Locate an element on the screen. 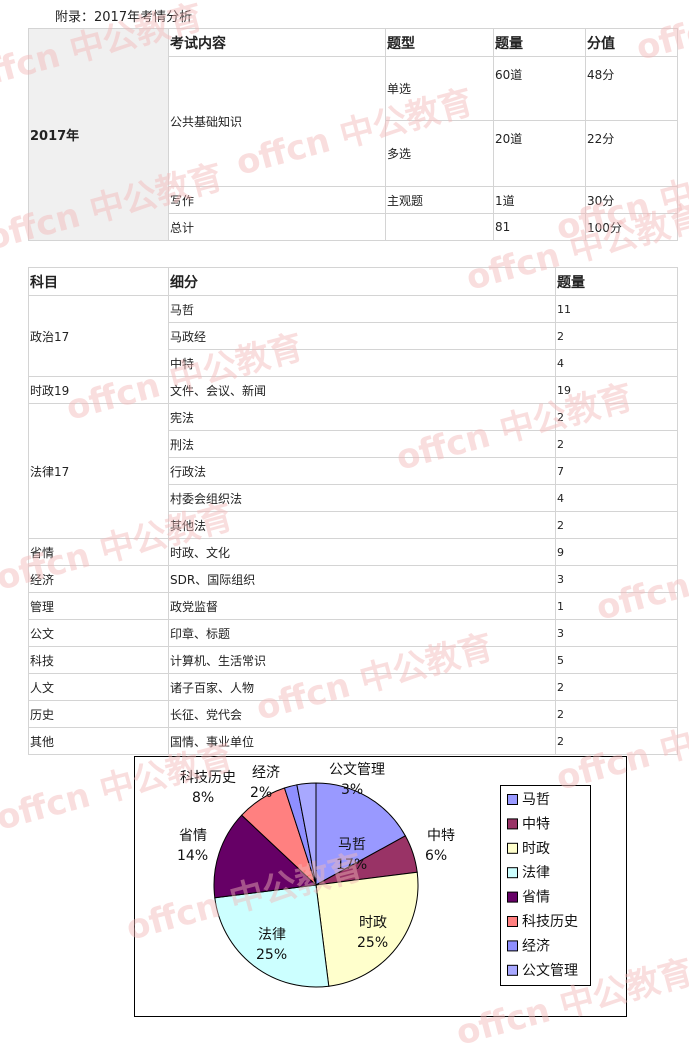 Image resolution: width=689 pixels, height=1048 pixels. item-cell: 计算机、生活常识 is located at coordinates (362, 660).